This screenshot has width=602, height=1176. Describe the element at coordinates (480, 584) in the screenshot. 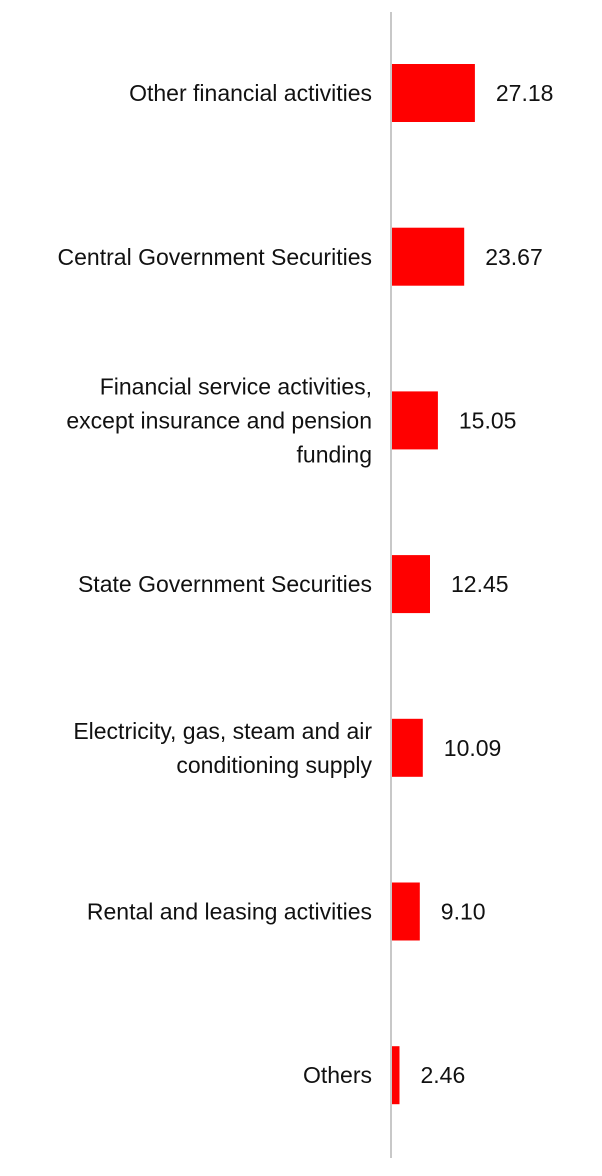

I see `value-label-3: 12.45` at that location.